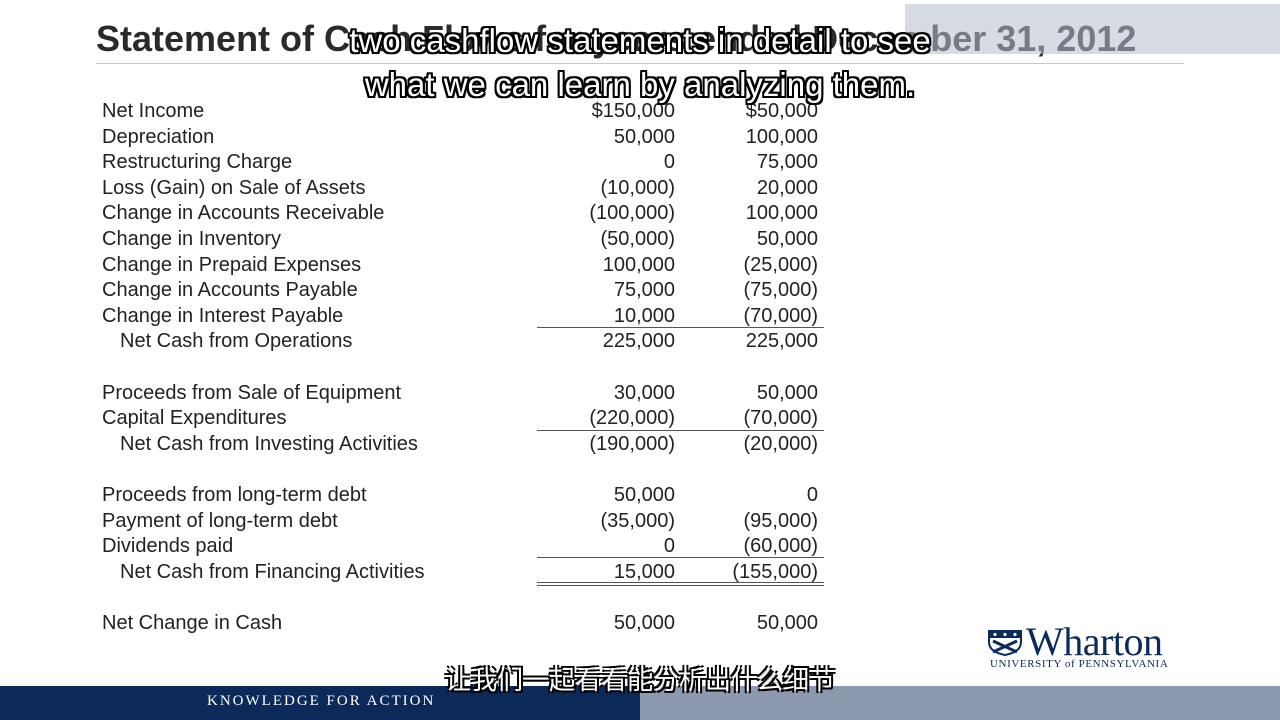 This screenshot has width=1280, height=720. I want to click on logo-subtitle: UNIVERSITY of PENNSYLVANIA, so click(1079, 664).